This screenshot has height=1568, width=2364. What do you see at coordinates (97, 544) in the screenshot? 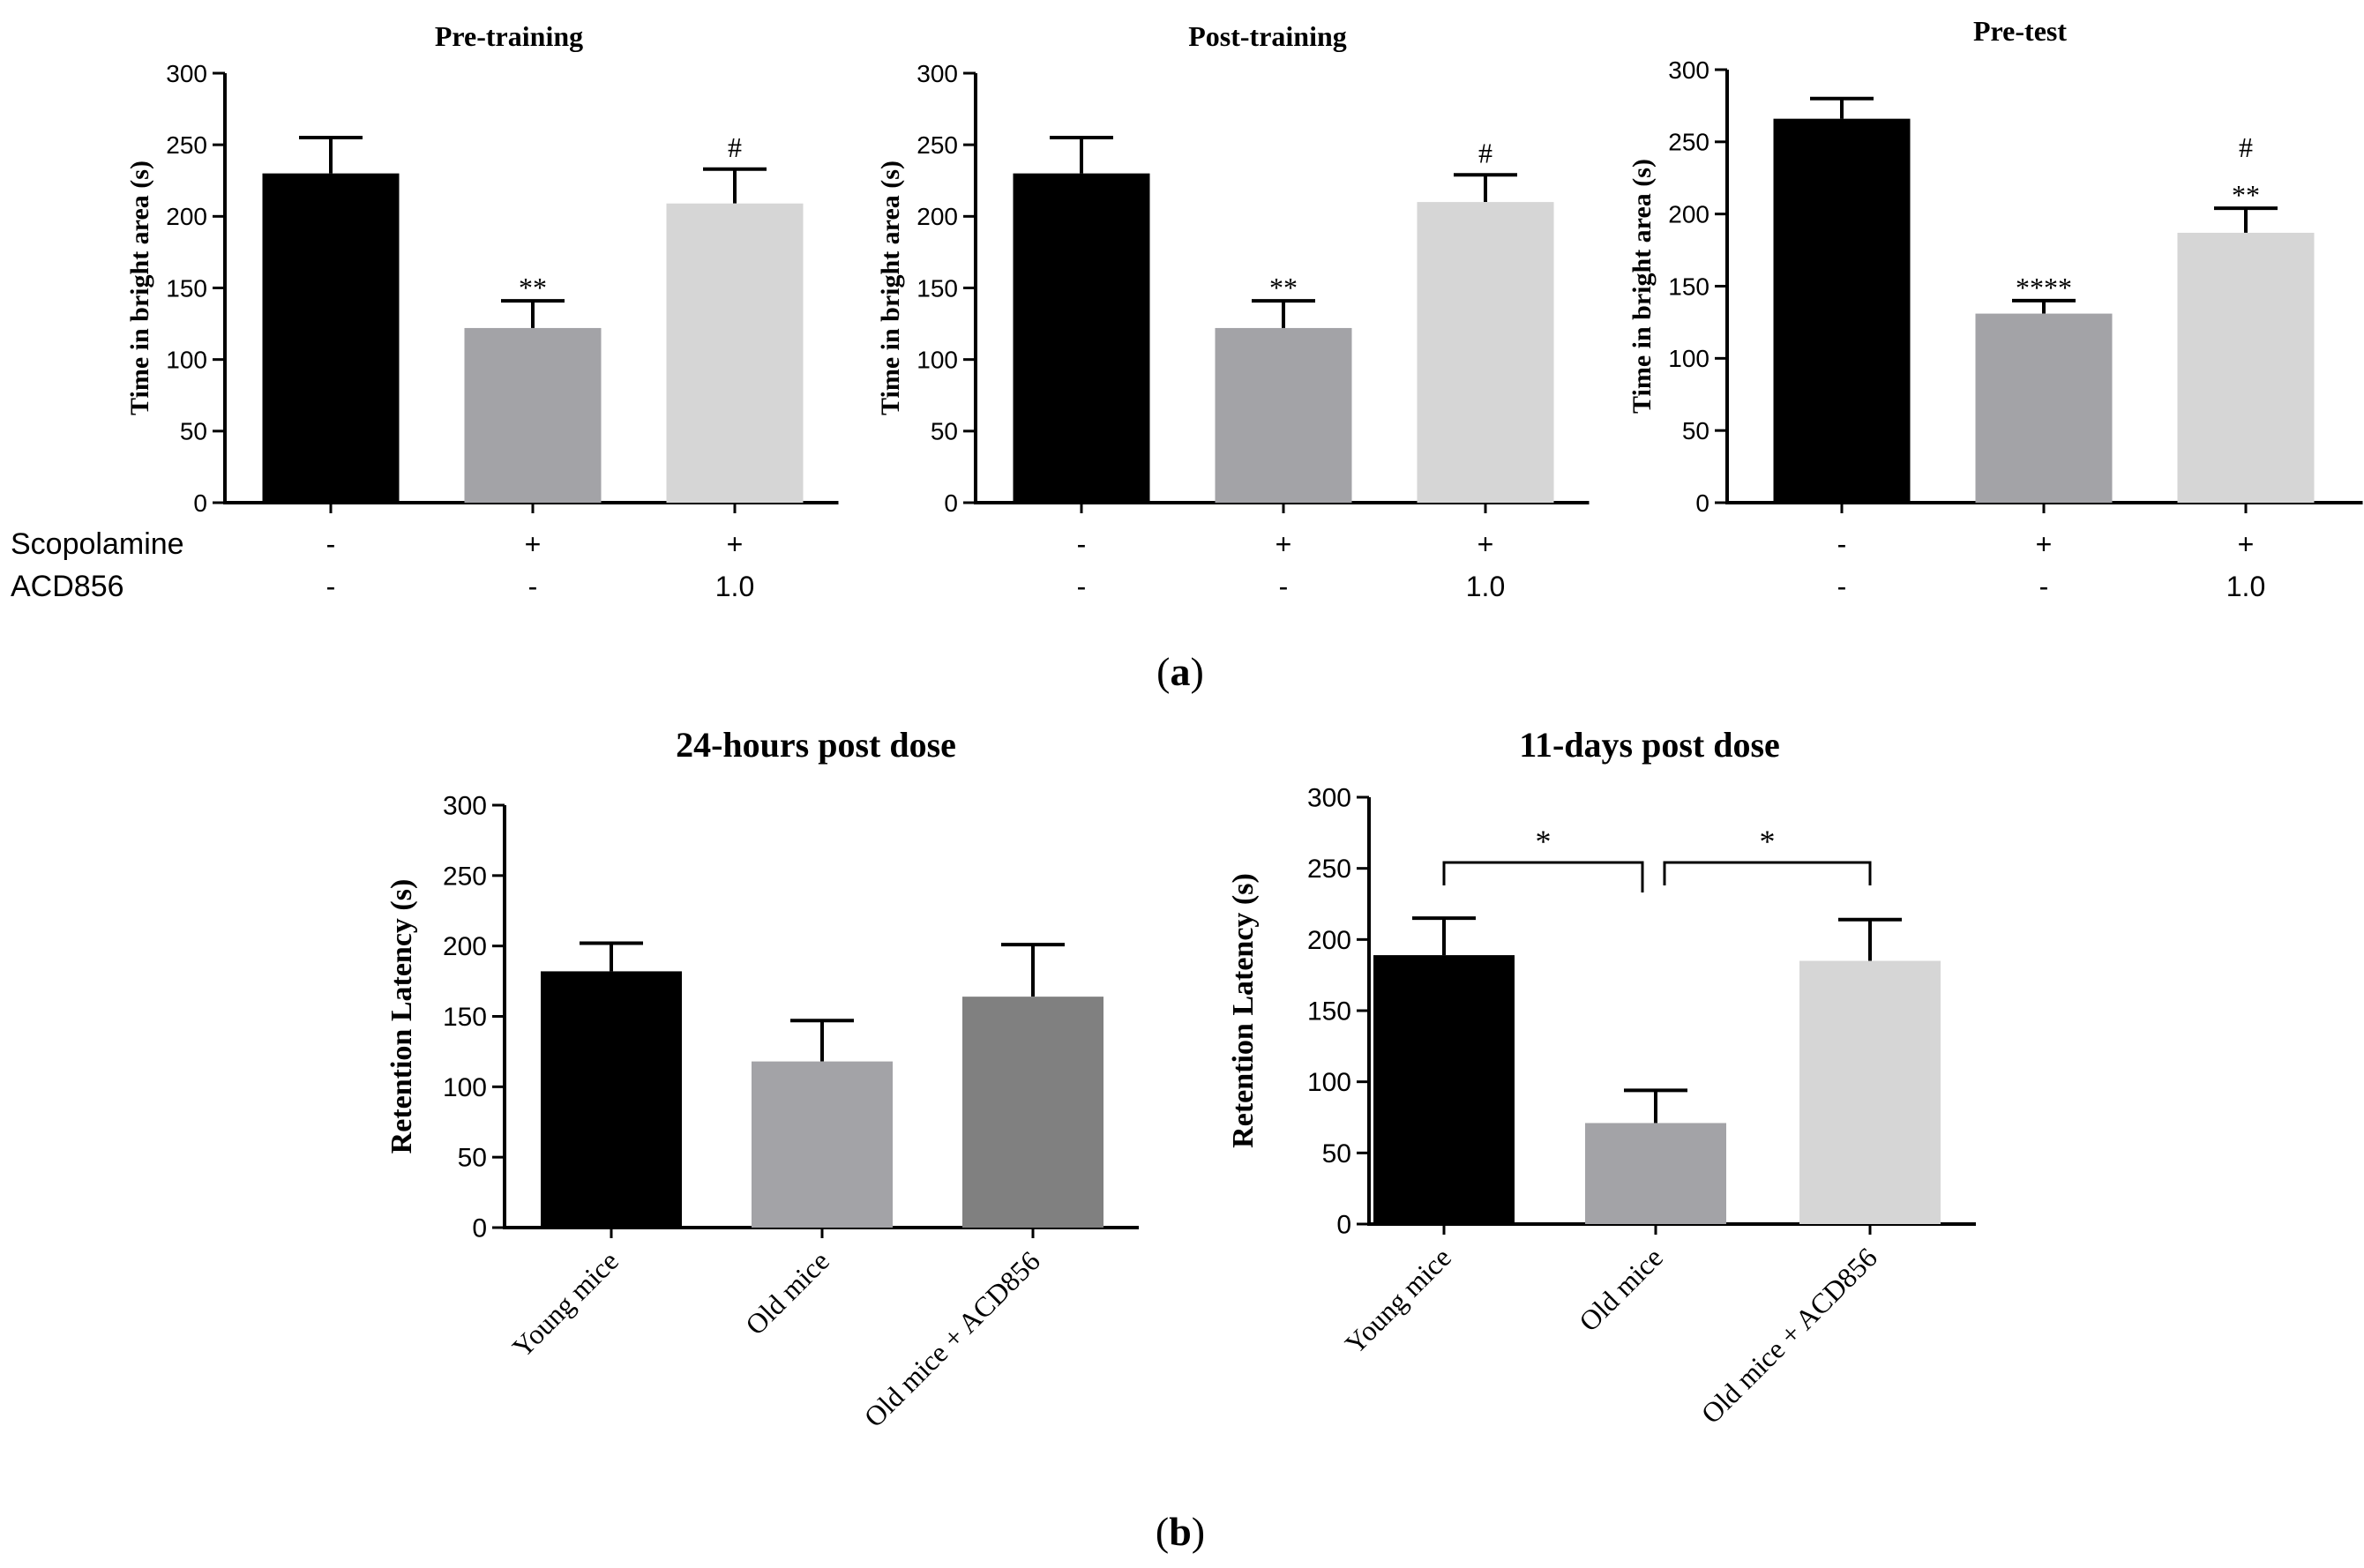
I see `row-label-scopolamine: Scopolamine` at bounding box center [97, 544].